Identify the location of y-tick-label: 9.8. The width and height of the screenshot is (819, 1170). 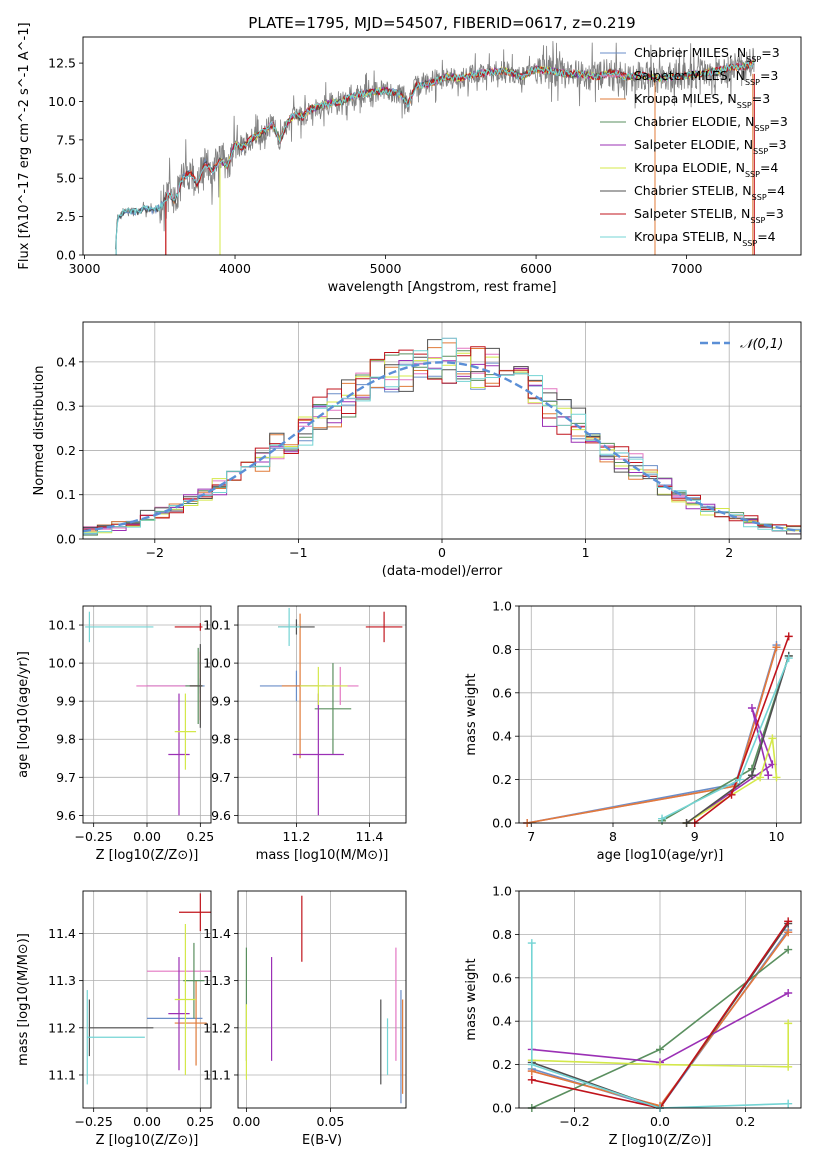
(221, 739).